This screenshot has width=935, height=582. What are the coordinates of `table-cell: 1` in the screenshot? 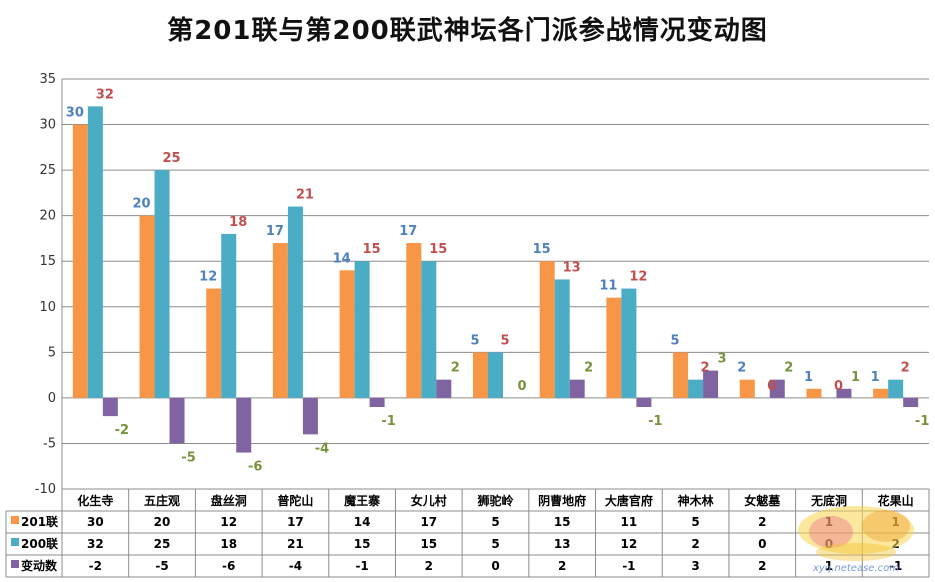 It's located at (829, 522).